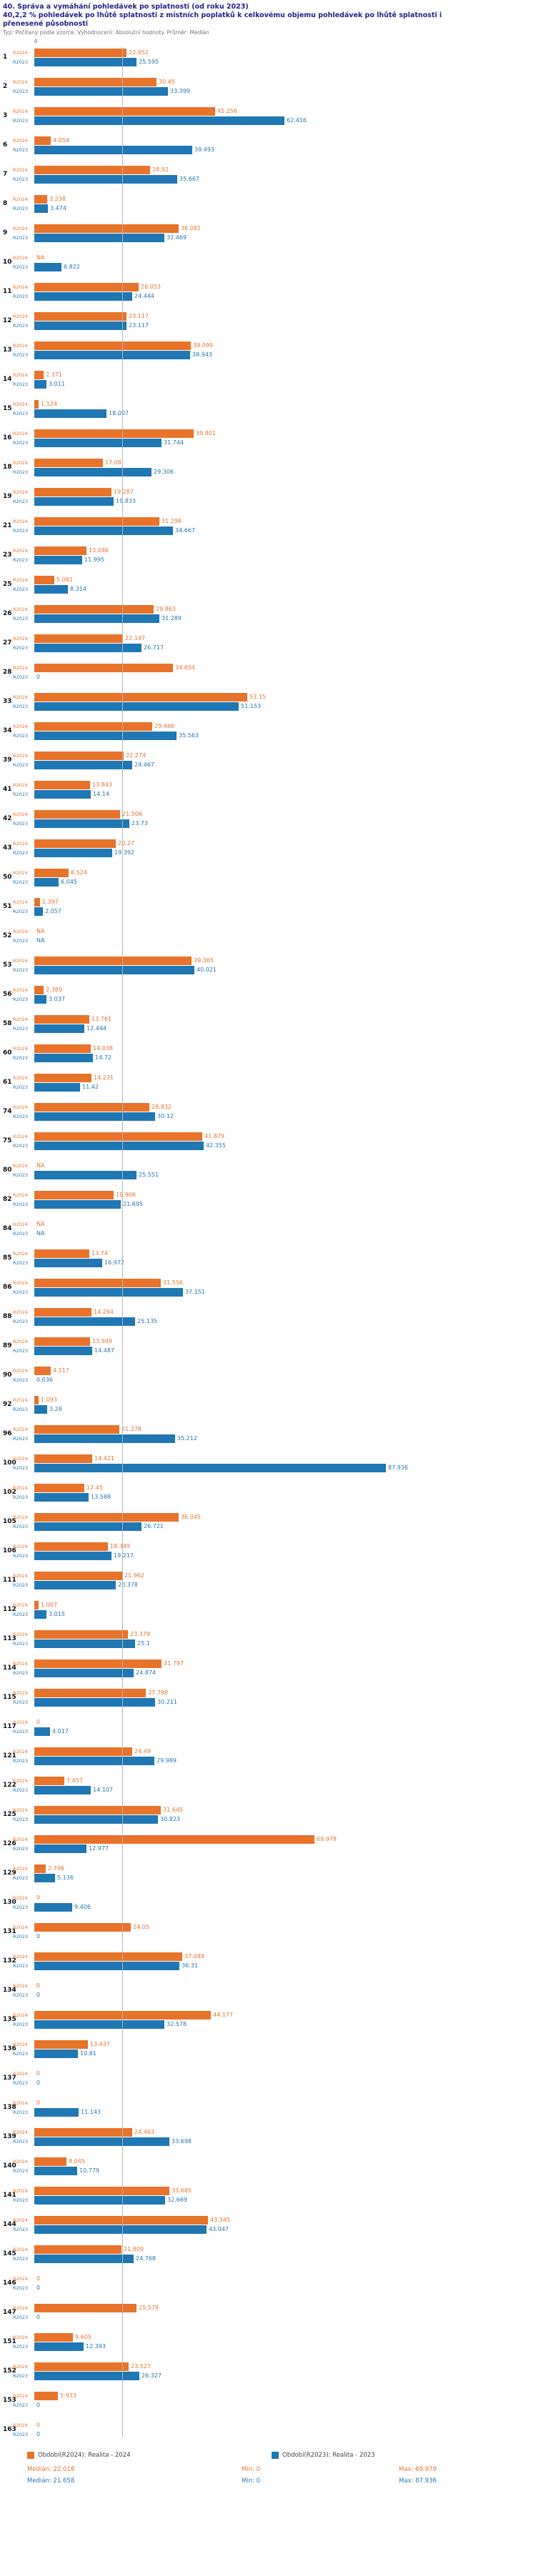 The width and height of the screenshot is (536, 2576). Describe the element at coordinates (267, 643) in the screenshot. I see `chart-row: 27 R2024 22.147 R2023 26.717` at that location.